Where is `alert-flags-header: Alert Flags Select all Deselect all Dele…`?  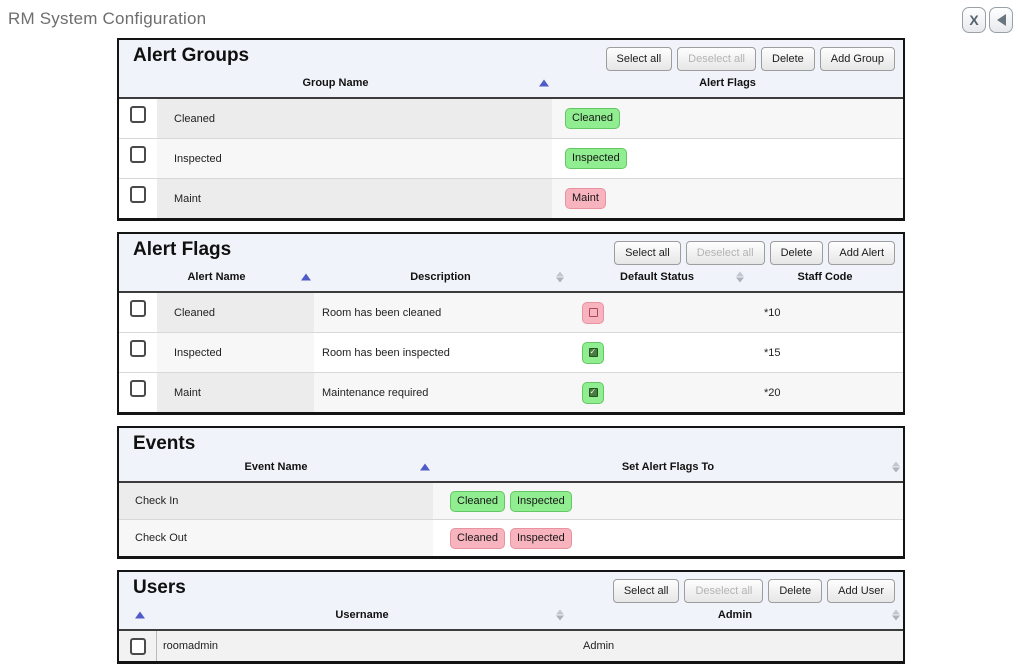 alert-flags-header: Alert Flags Select all Deselect all Dele… is located at coordinates (511, 263).